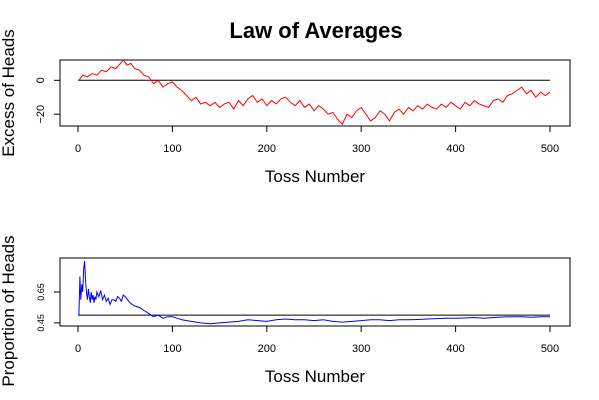 The height and width of the screenshot is (400, 599). I want to click on y-tick-label: 0.65, so click(41, 292).